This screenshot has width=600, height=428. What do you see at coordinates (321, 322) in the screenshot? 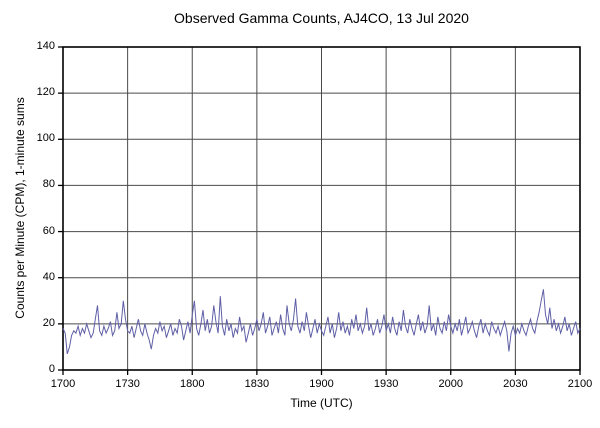
I see `data-line-gamma-counts-cpm` at bounding box center [321, 322].